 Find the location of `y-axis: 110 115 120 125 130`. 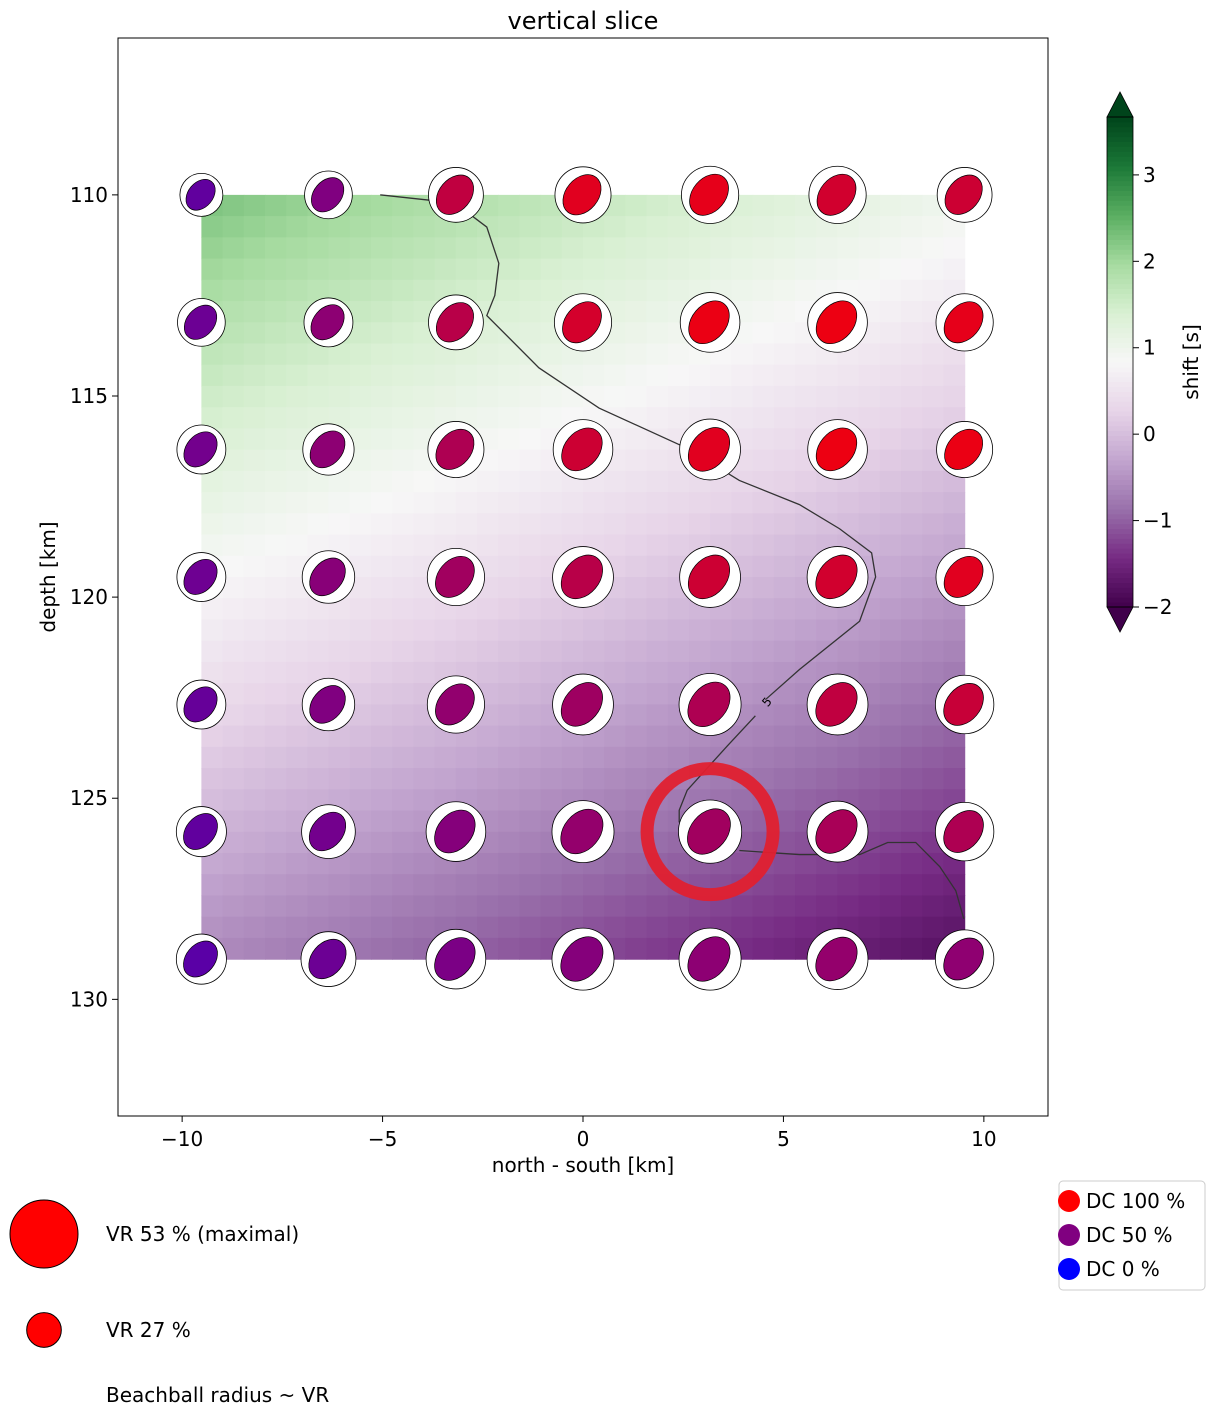

y-axis: 110 115 120 125 130 is located at coordinates (94, 597).